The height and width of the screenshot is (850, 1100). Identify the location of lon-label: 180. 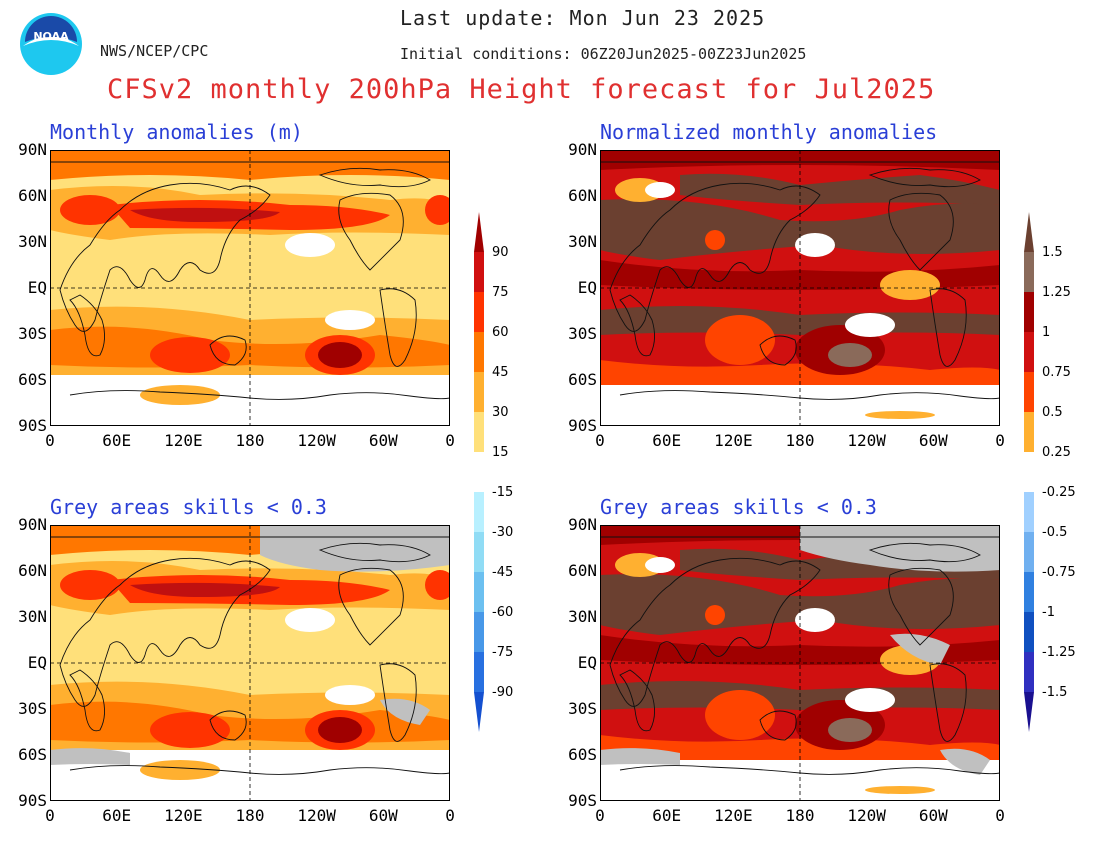
(250, 815).